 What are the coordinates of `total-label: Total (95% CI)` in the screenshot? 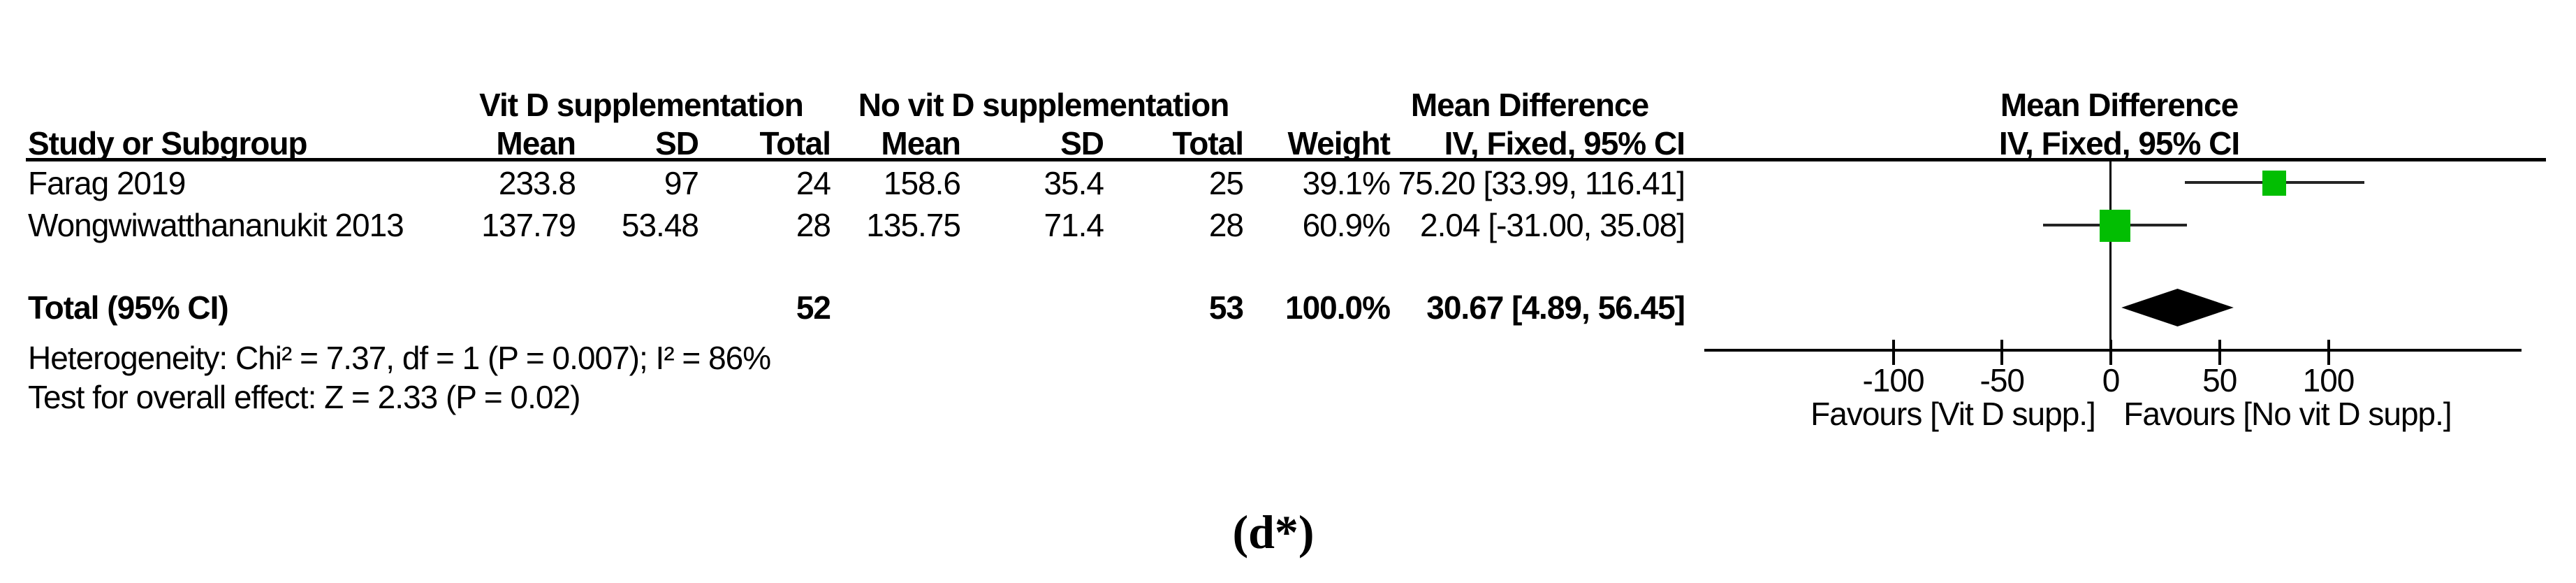 It's located at (128, 307).